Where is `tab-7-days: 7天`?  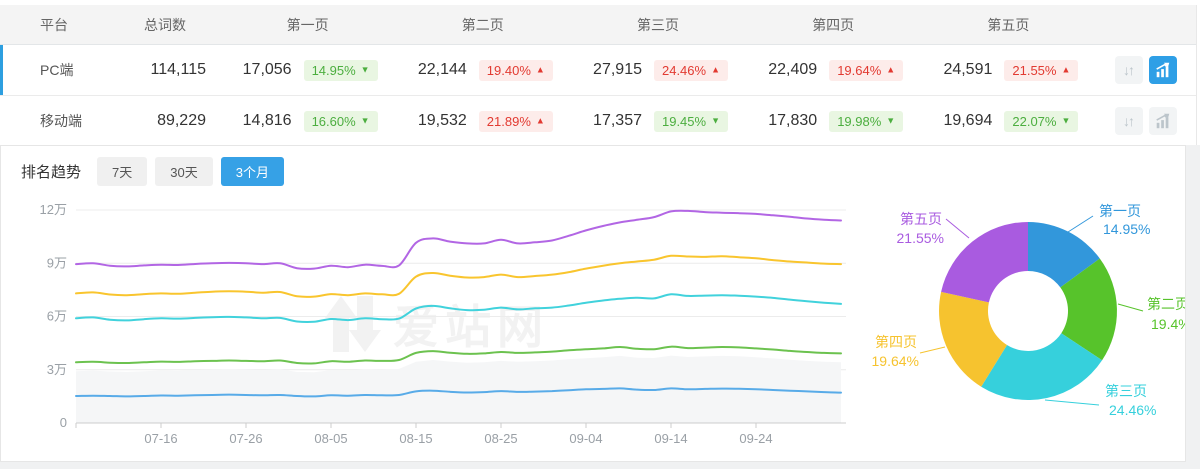 tab-7-days: 7天 is located at coordinates (122, 171).